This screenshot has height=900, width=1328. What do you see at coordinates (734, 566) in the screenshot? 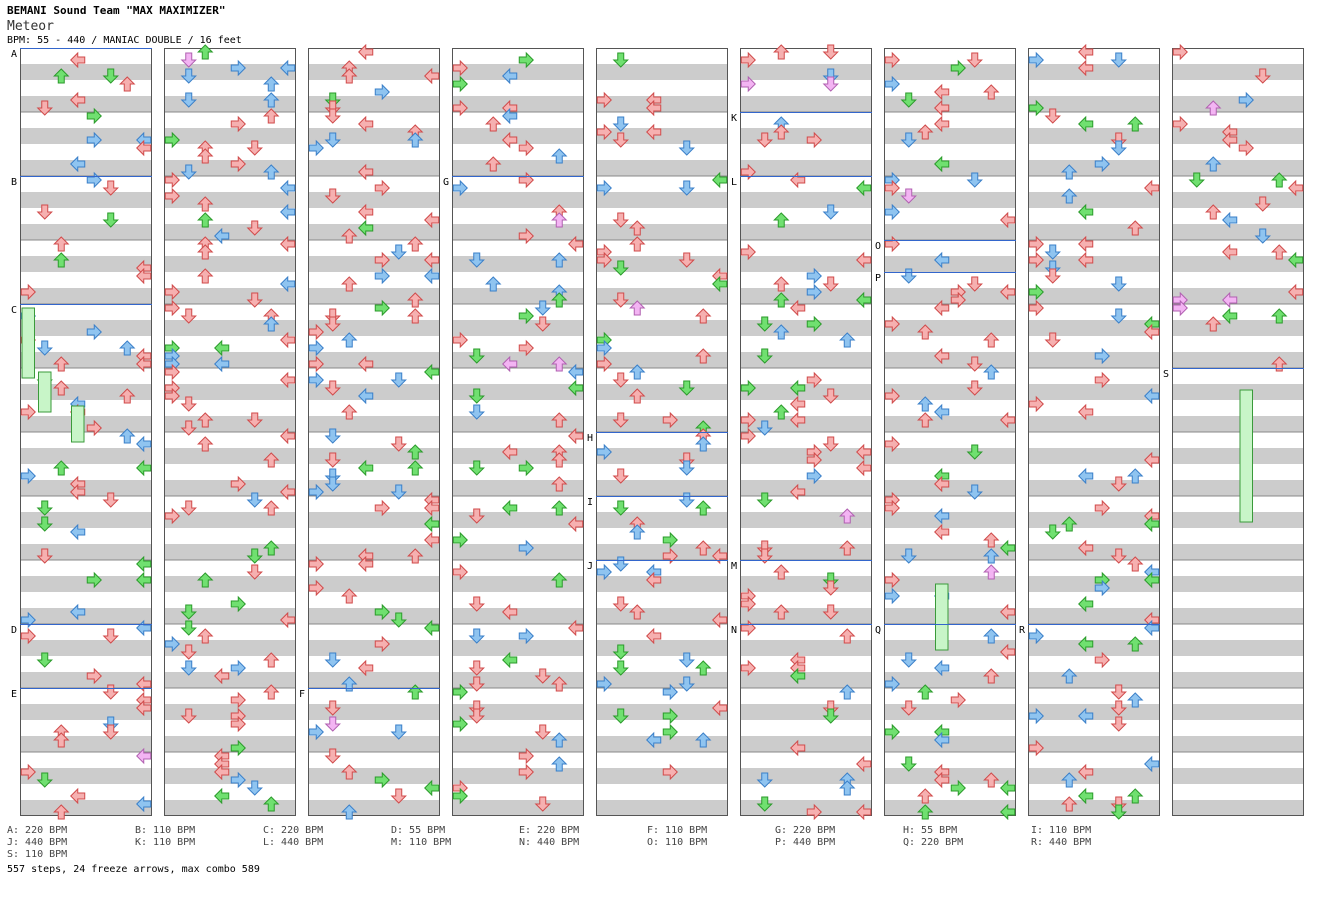
I see `bpm-marker-label: M` at bounding box center [734, 566].